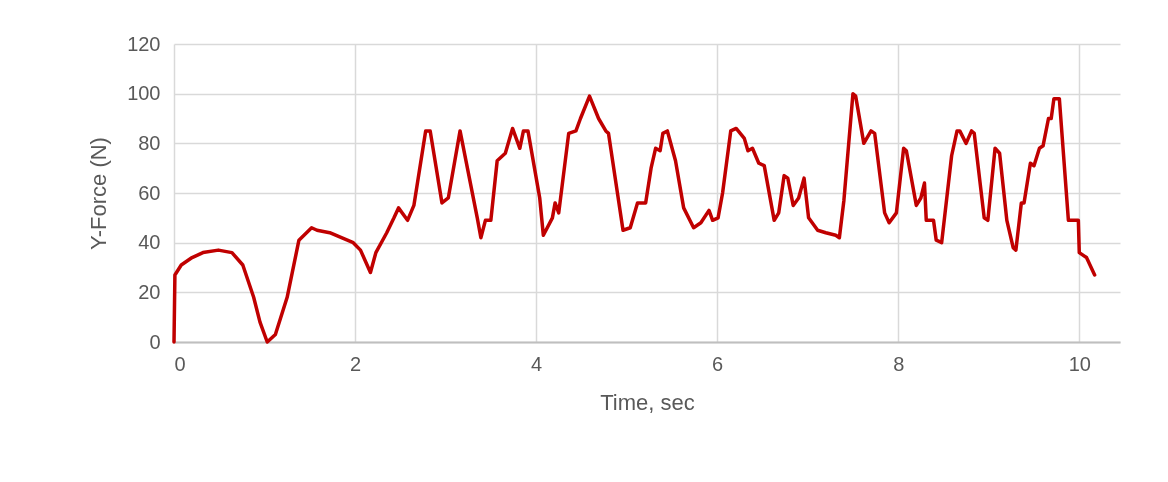  What do you see at coordinates (149, 291) in the screenshot?
I see `y-tick-label: 20` at bounding box center [149, 291].